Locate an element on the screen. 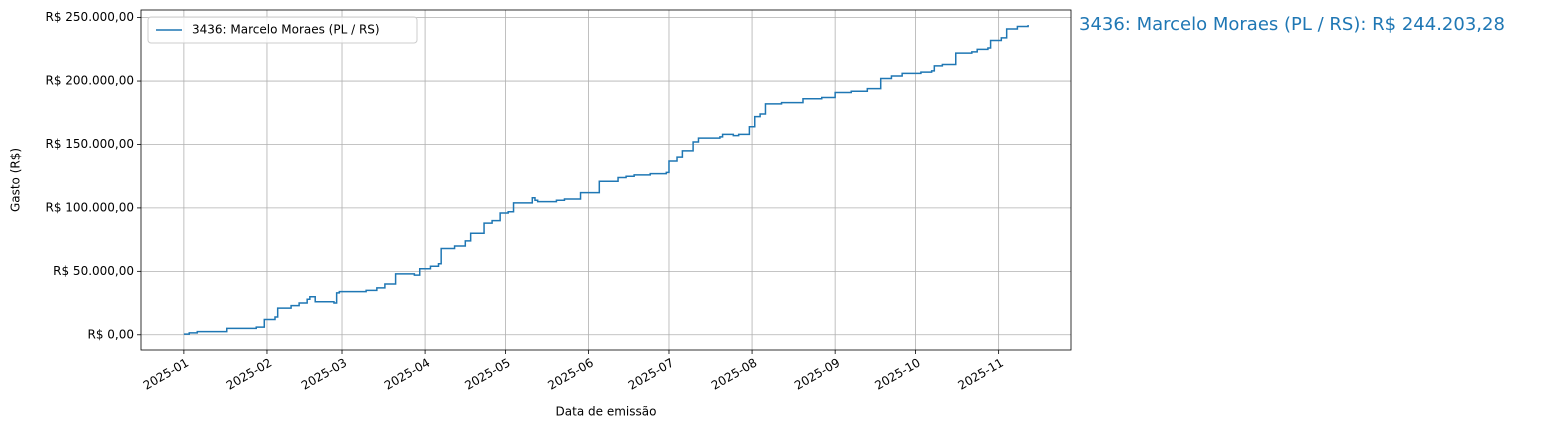  x-tick-label: 2025-07 is located at coordinates (651, 374).